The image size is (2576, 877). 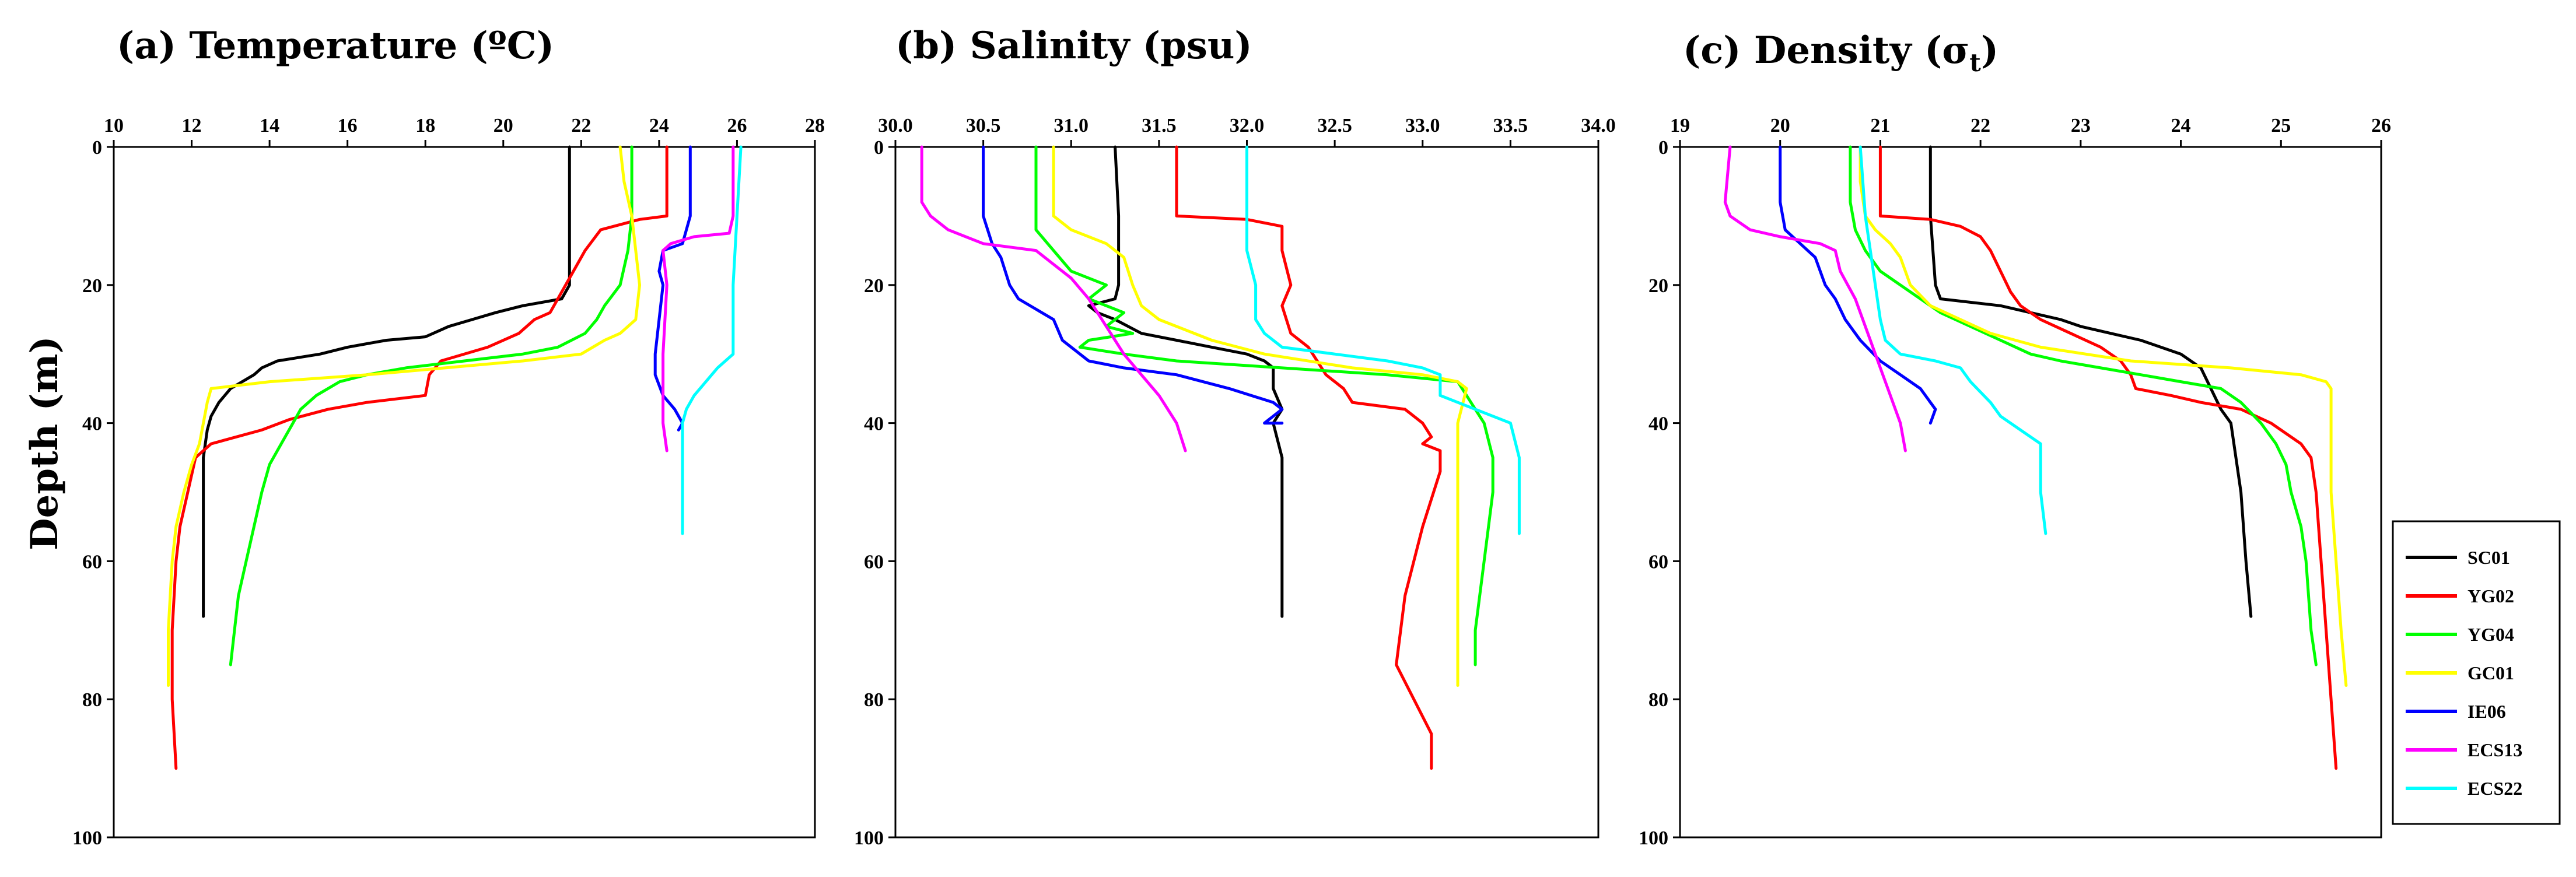 What do you see at coordinates (2464, 749) in the screenshot?
I see `legend-item-ecs13: ECS13` at bounding box center [2464, 749].